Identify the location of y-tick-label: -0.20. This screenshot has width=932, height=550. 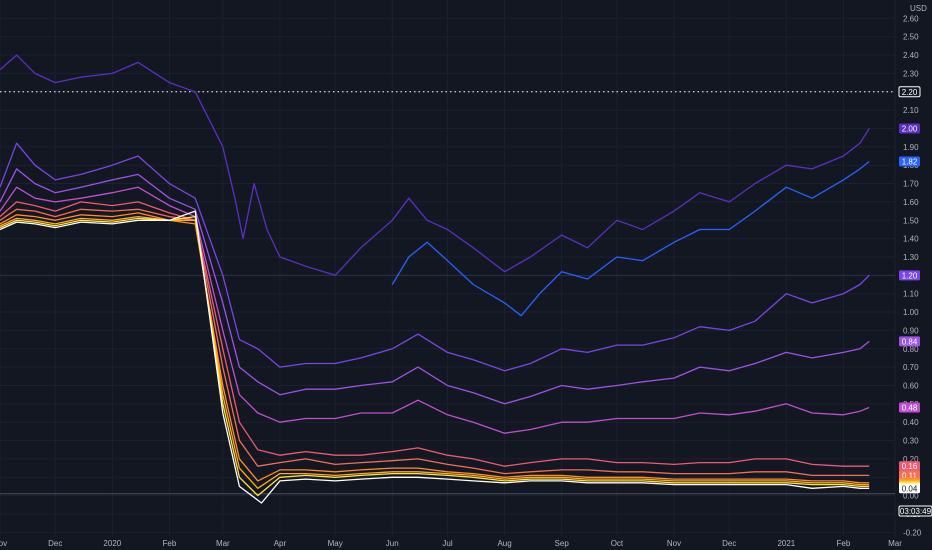
(912, 532).